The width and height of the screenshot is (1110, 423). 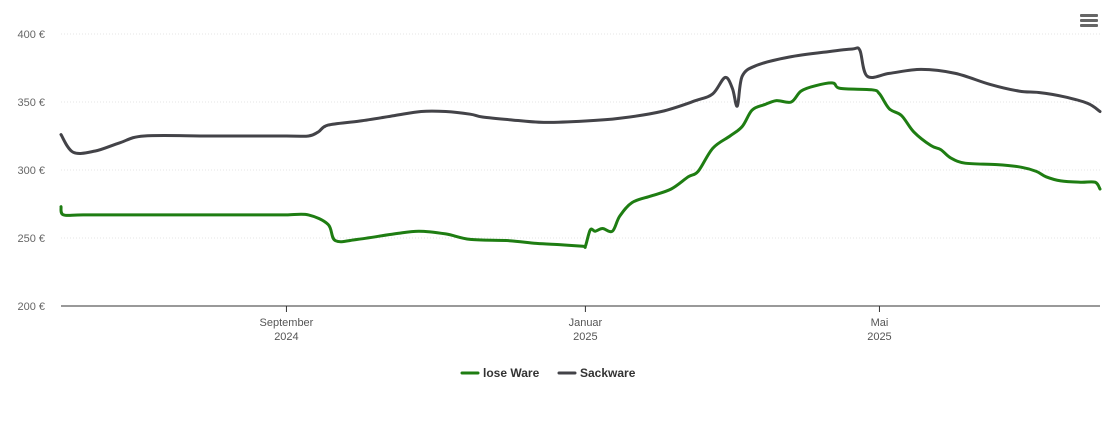 What do you see at coordinates (31, 35) in the screenshot?
I see `y-tick-label: 400 €` at bounding box center [31, 35].